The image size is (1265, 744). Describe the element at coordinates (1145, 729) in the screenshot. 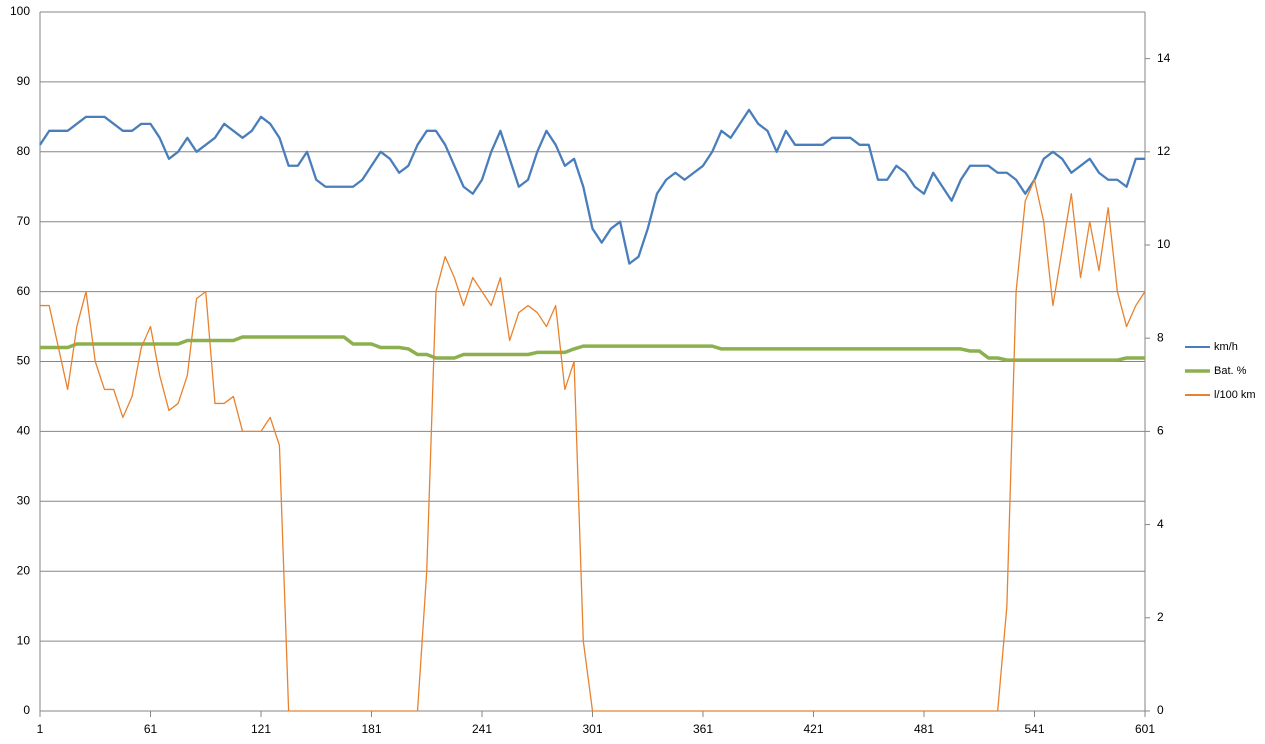

I see `x-tick-label: 601` at that location.